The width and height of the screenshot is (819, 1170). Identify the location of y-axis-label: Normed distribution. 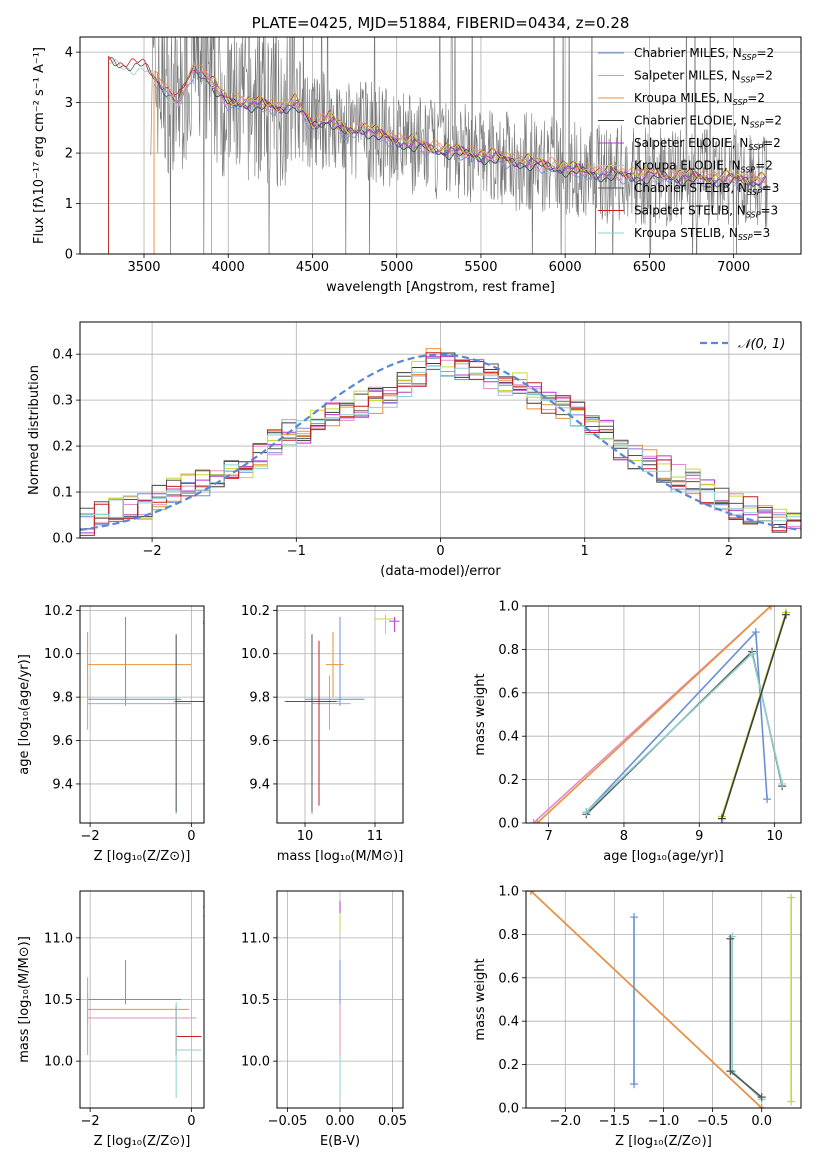
(34, 430).